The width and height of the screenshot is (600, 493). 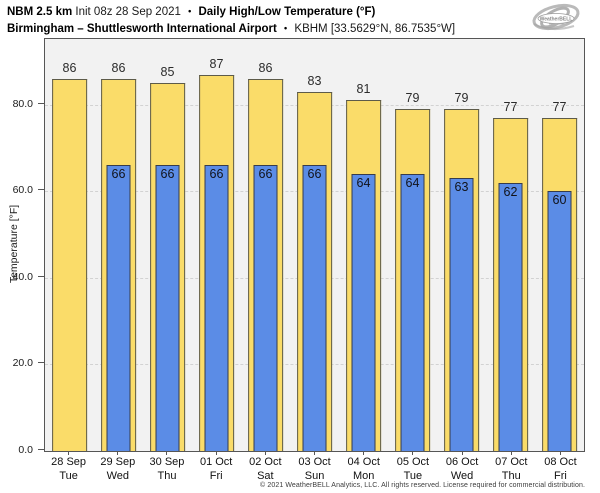 What do you see at coordinates (559, 321) in the screenshot?
I see `low-bar: 60` at bounding box center [559, 321].